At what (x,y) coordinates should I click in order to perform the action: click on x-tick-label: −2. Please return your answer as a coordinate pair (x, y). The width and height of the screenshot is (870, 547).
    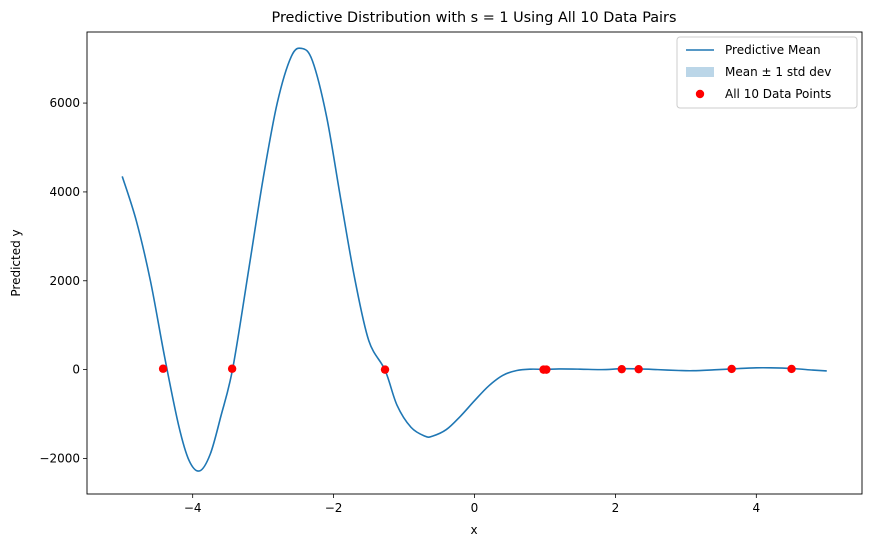
    Looking at the image, I should click on (334, 508).